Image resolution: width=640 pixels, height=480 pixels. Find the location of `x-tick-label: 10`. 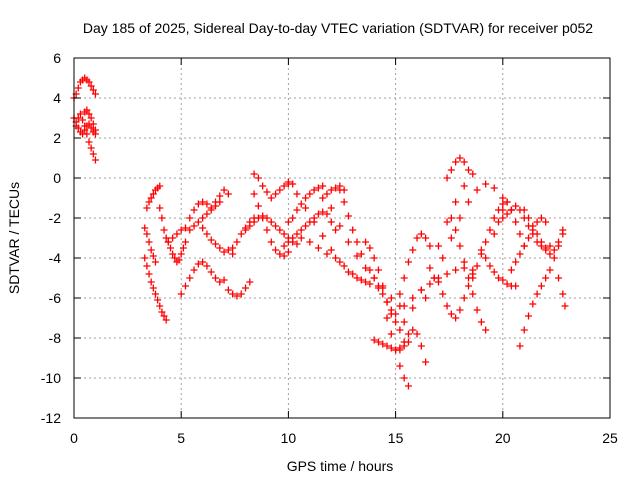

x-tick-label: 10 is located at coordinates (289, 438).